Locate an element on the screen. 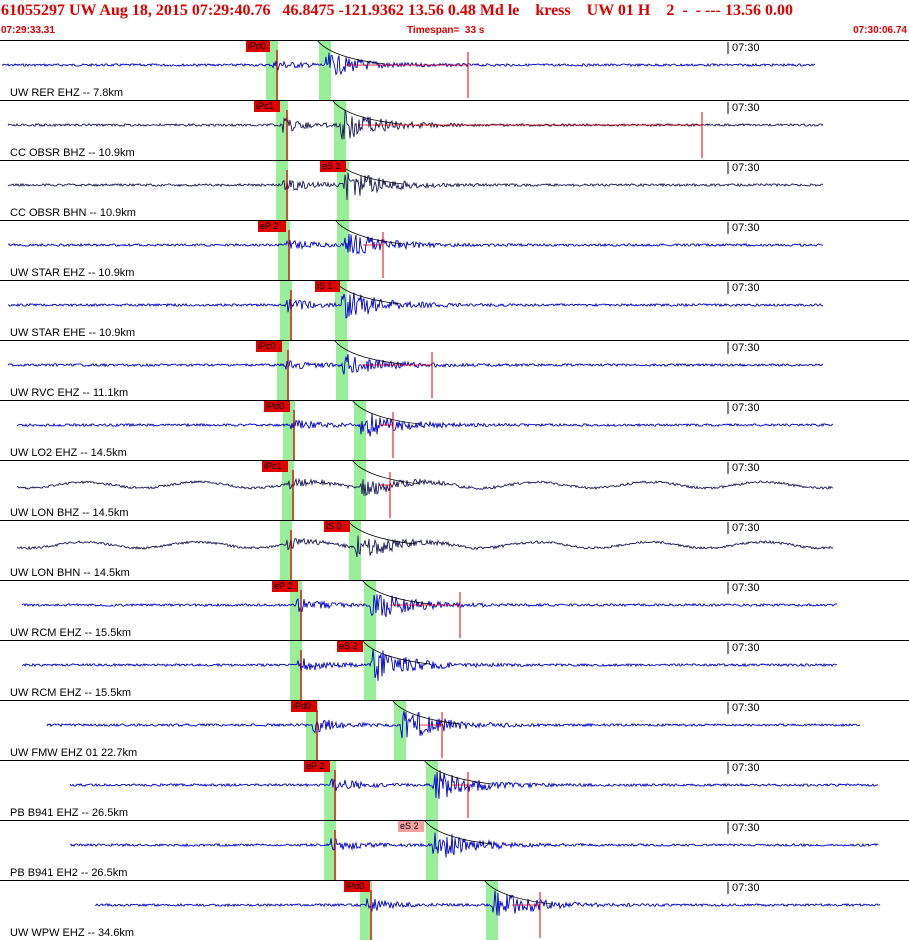  trace-row: iPc0 07:30 UW RVC EHZ -- 11.1km is located at coordinates (454, 370).